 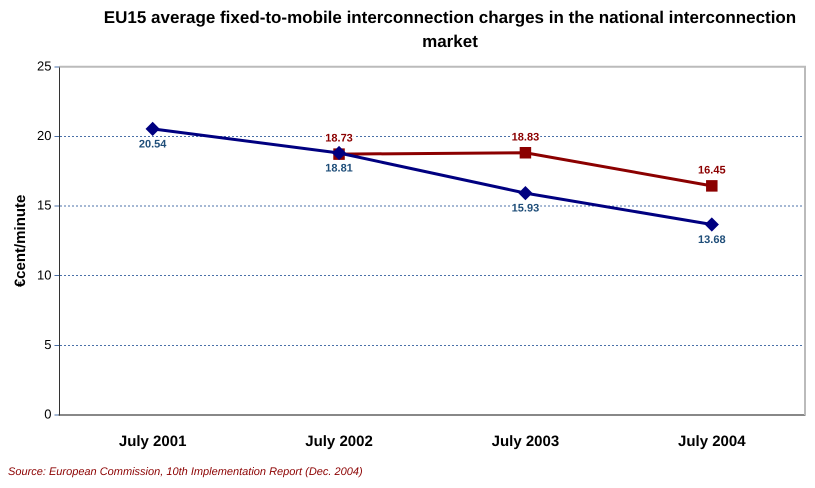 I want to click on data-label: 20.54, so click(x=153, y=144).